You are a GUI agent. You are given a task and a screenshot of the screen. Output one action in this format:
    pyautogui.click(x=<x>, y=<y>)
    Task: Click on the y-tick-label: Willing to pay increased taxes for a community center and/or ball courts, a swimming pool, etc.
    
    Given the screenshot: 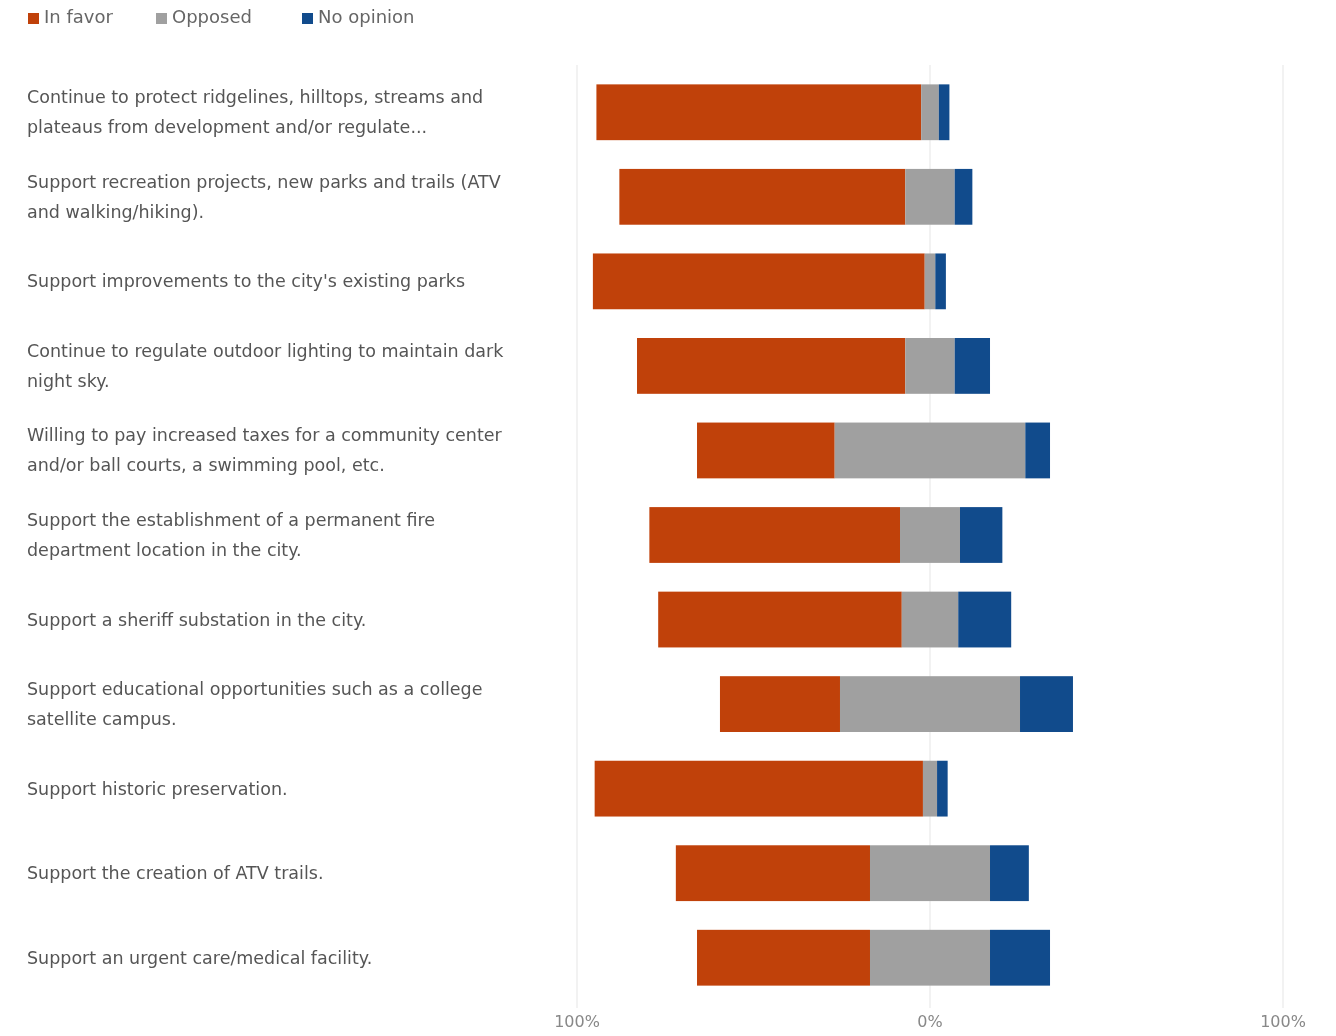 What is the action you would take?
    pyautogui.click(x=265, y=450)
    